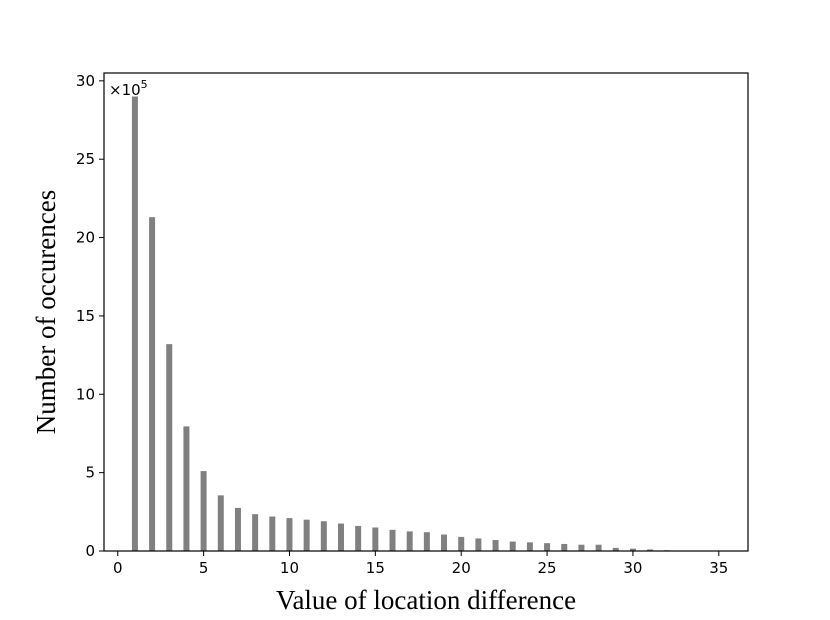 The height and width of the screenshot is (620, 830). Describe the element at coordinates (632, 568) in the screenshot. I see `x-tick-label: 30` at that location.